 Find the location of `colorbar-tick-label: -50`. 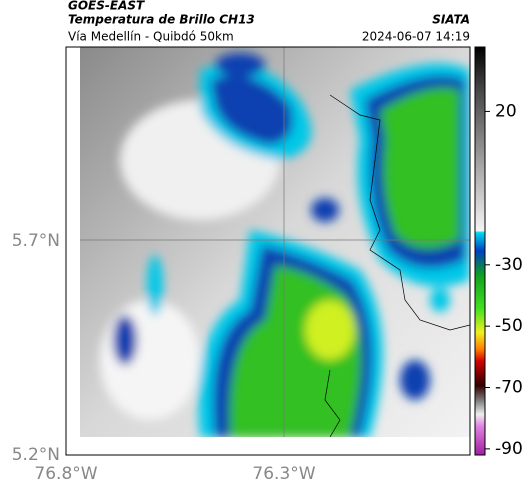

colorbar-tick-label: -50 is located at coordinates (509, 326).